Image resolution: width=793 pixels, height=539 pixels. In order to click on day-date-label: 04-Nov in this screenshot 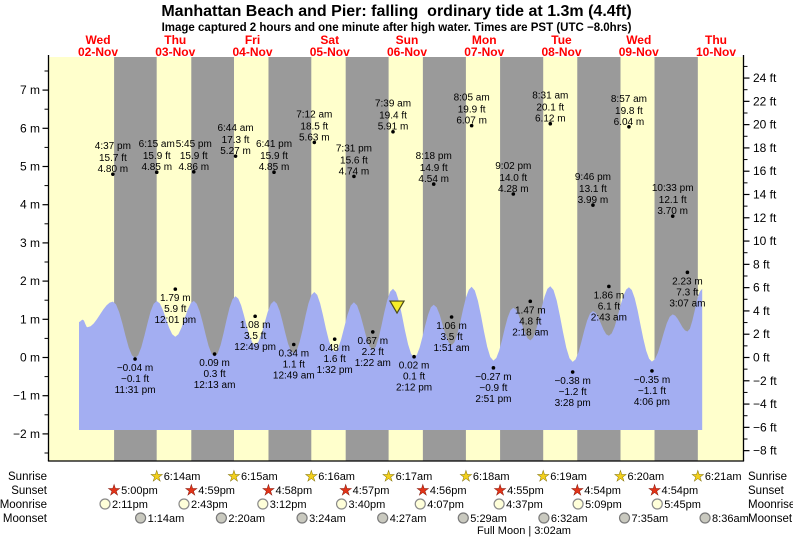, I will do `click(252, 52)`.